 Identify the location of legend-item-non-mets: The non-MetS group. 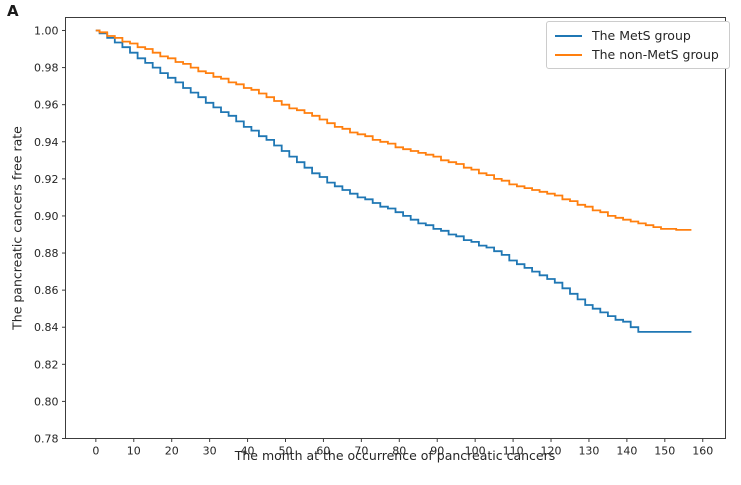
(637, 54).